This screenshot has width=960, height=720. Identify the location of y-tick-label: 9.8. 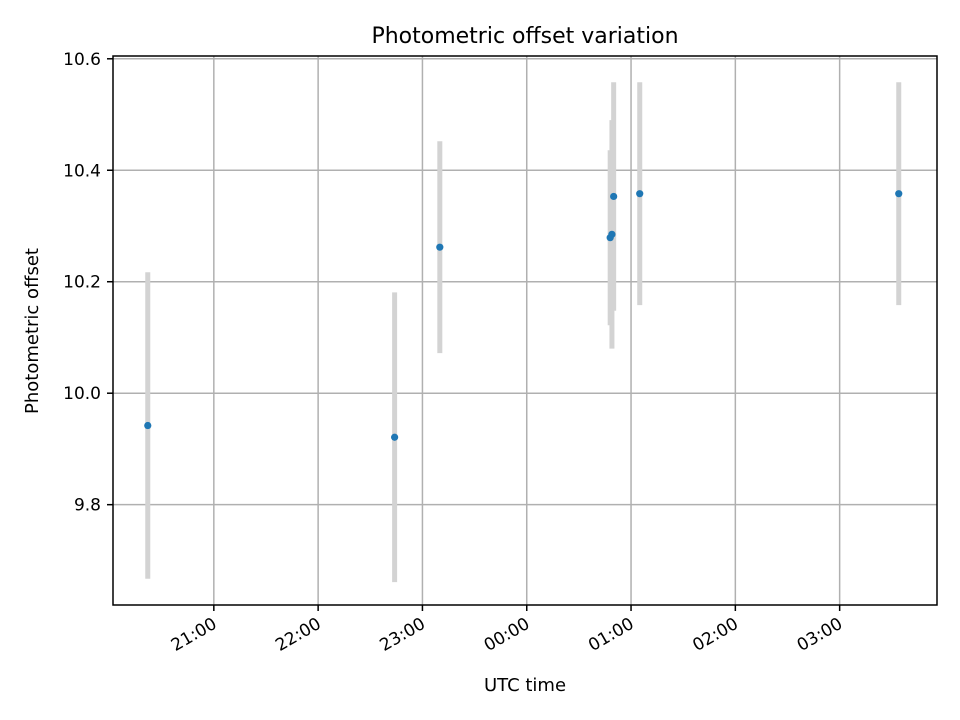
(87, 506).